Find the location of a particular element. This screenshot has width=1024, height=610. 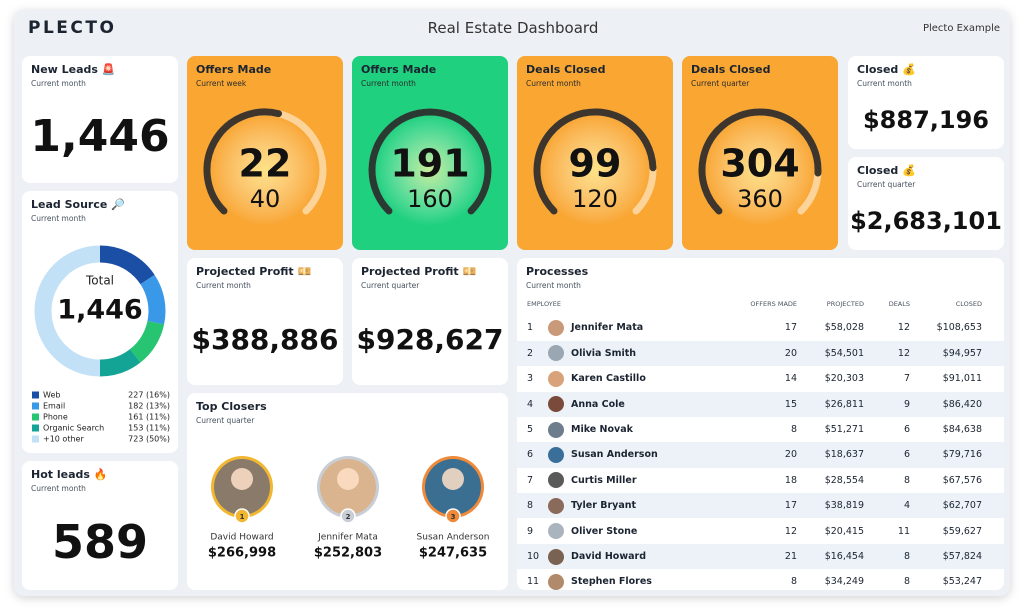

hot-leads-card: Hot leads 🔥 Current month 589 is located at coordinates (100, 525).